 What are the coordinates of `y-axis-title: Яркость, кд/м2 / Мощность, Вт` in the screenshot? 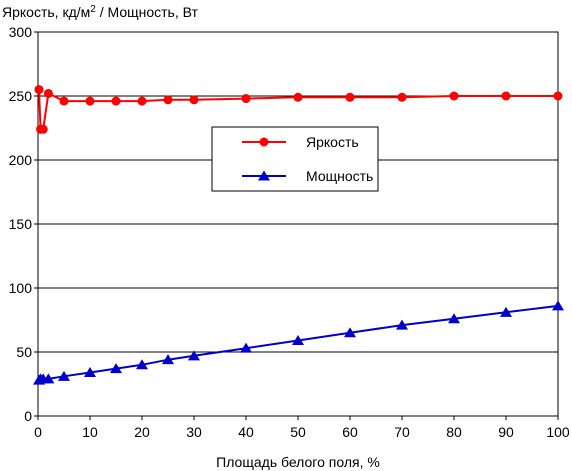 It's located at (100, 12).